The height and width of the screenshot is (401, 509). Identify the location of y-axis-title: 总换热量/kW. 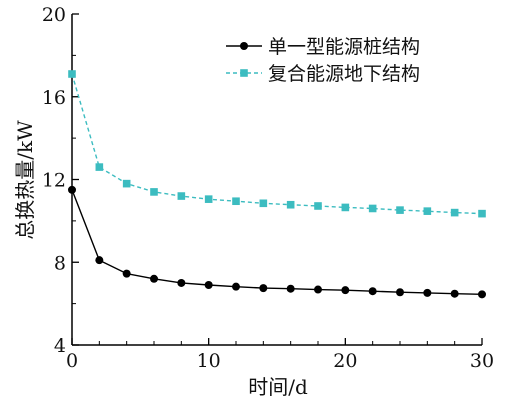
(25, 180).